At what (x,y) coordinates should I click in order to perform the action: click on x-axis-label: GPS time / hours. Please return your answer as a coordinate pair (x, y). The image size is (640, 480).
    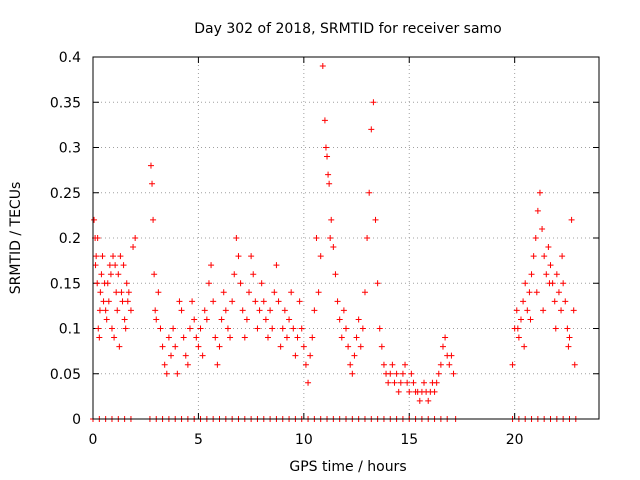
    Looking at the image, I should click on (347, 467).